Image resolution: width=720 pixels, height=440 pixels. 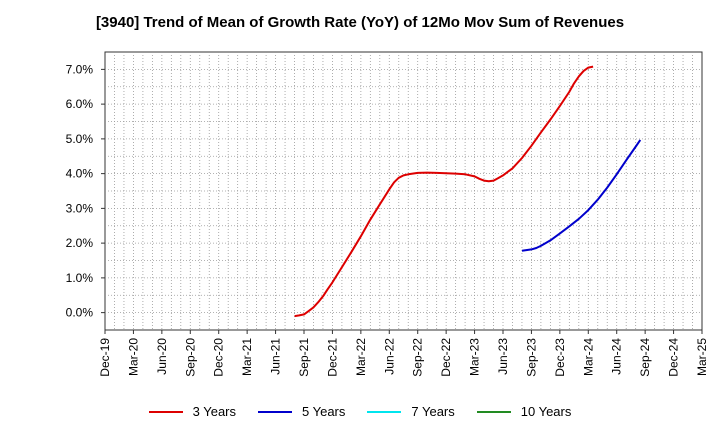 What do you see at coordinates (80, 313) in the screenshot?
I see `y-tick-label: 0.0%` at bounding box center [80, 313].